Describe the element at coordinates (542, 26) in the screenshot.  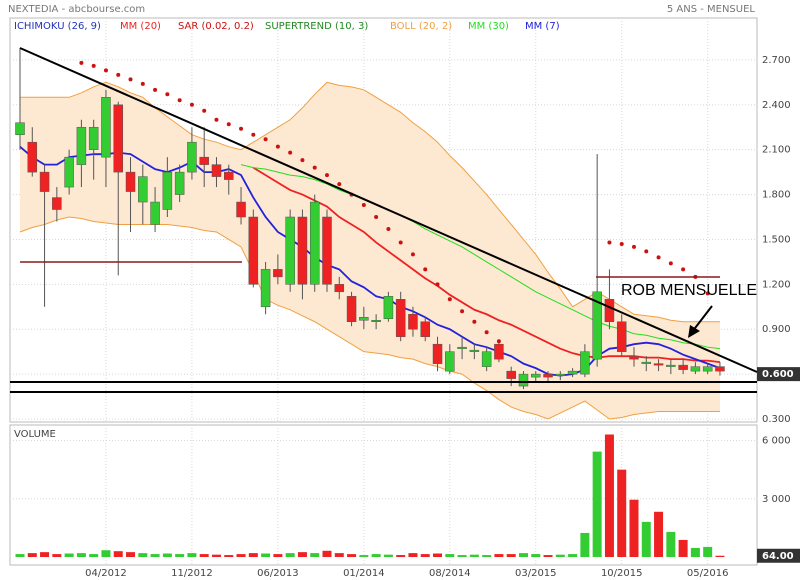
I see `legend-entry: MM (7)` at that location.